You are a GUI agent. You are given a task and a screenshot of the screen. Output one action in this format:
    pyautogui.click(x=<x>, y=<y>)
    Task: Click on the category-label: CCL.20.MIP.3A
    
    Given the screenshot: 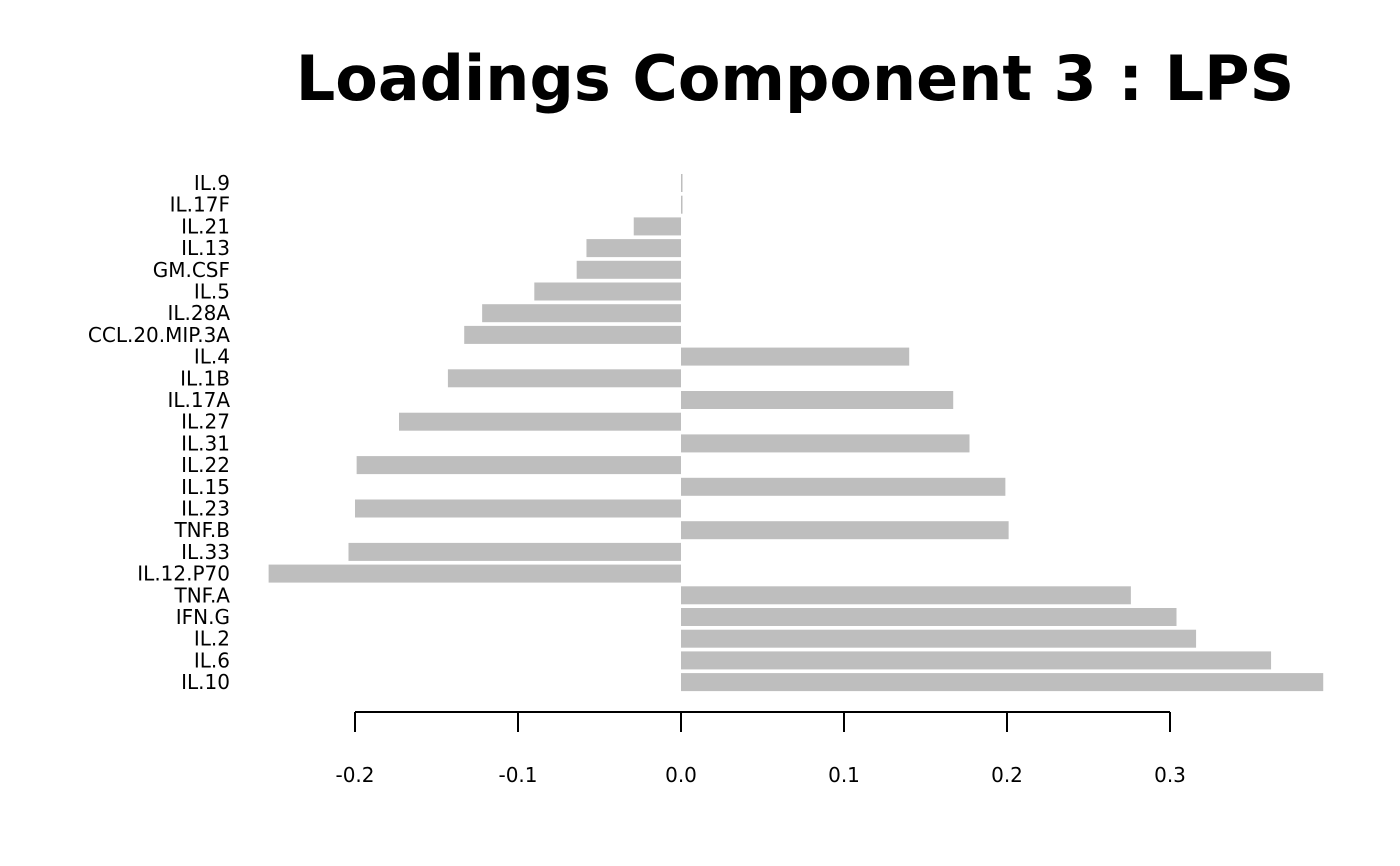 What is the action you would take?
    pyautogui.click(x=159, y=335)
    